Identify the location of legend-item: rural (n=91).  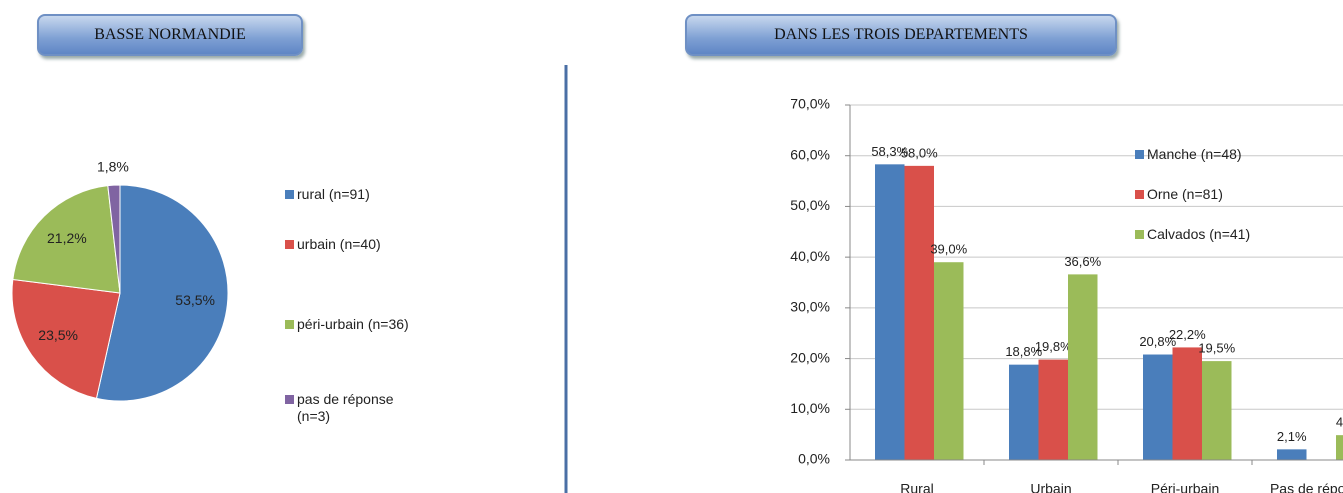
(353, 194).